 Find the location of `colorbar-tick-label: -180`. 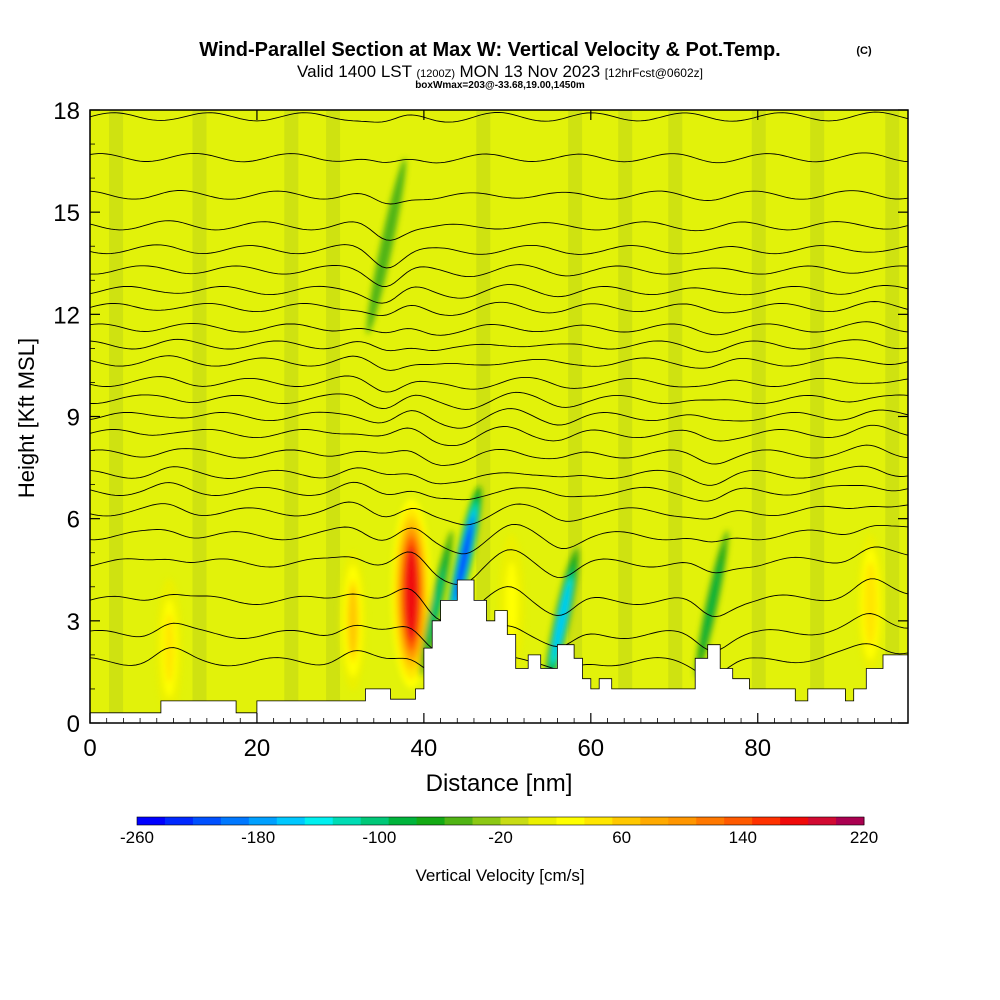

colorbar-tick-label: -180 is located at coordinates (258, 837).